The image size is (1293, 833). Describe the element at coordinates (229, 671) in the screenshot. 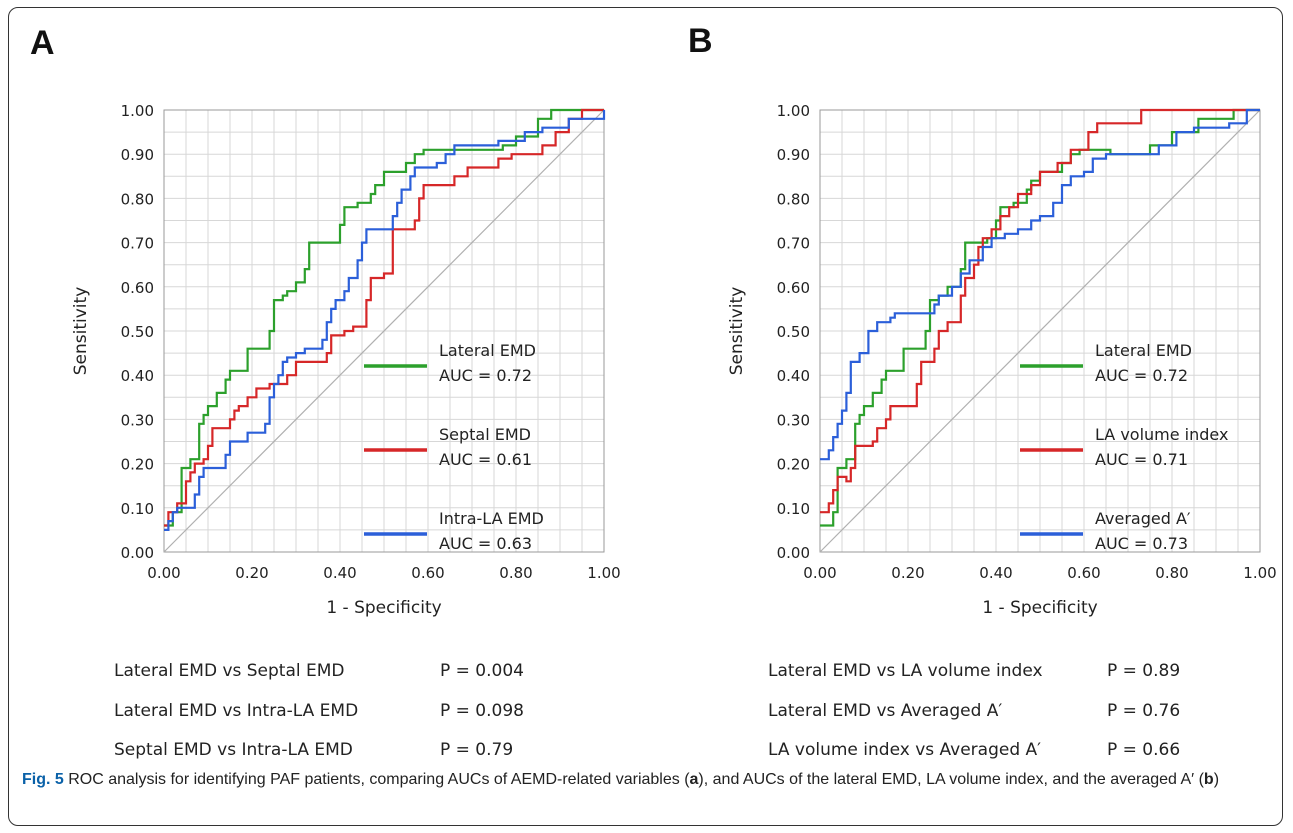

I see `comparison-label: Lateral EMD vs Septal EMD` at that location.